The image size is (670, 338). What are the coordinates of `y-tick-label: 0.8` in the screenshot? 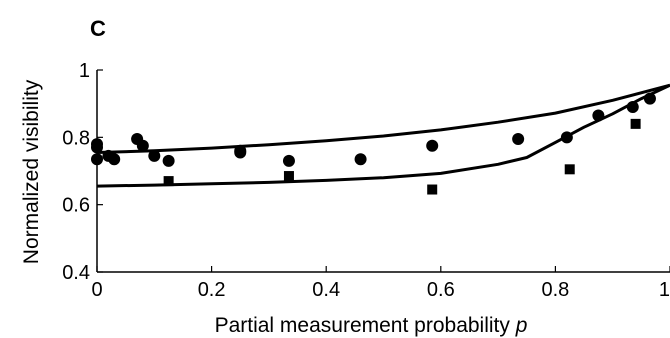 It's located at (76, 138).